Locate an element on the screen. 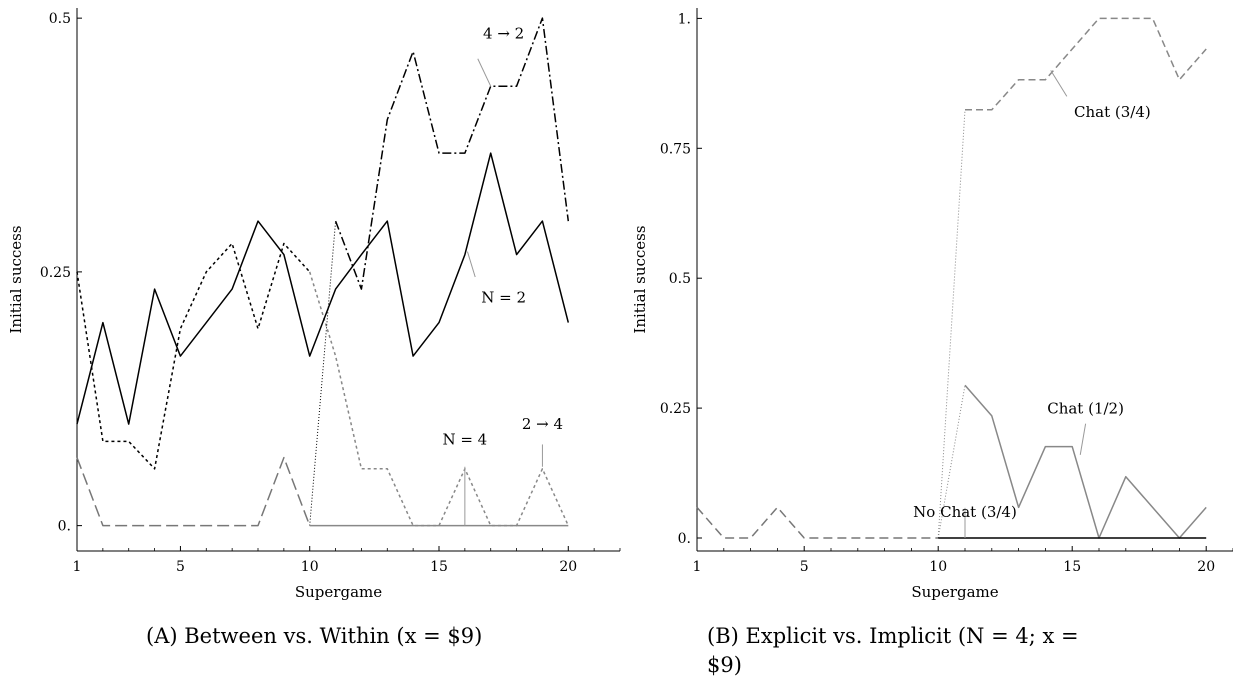 This screenshot has height=680, width=1233. annotation-label: N = 4 is located at coordinates (464, 439).